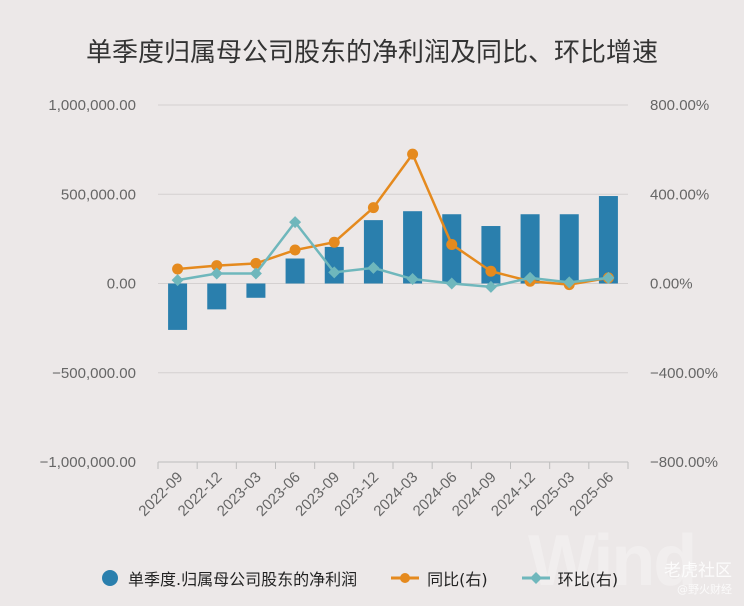 Image resolution: width=744 pixels, height=606 pixels. Describe the element at coordinates (457, 579) in the screenshot. I see `legend-label-yoy: 同比(右)` at that location.